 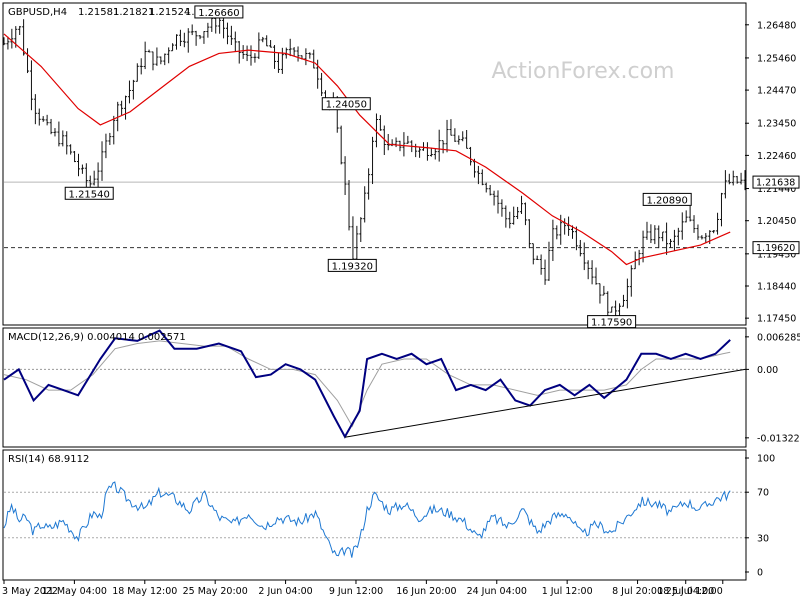 I want to click on price-annotation-label: 1.21540, so click(x=89, y=194).